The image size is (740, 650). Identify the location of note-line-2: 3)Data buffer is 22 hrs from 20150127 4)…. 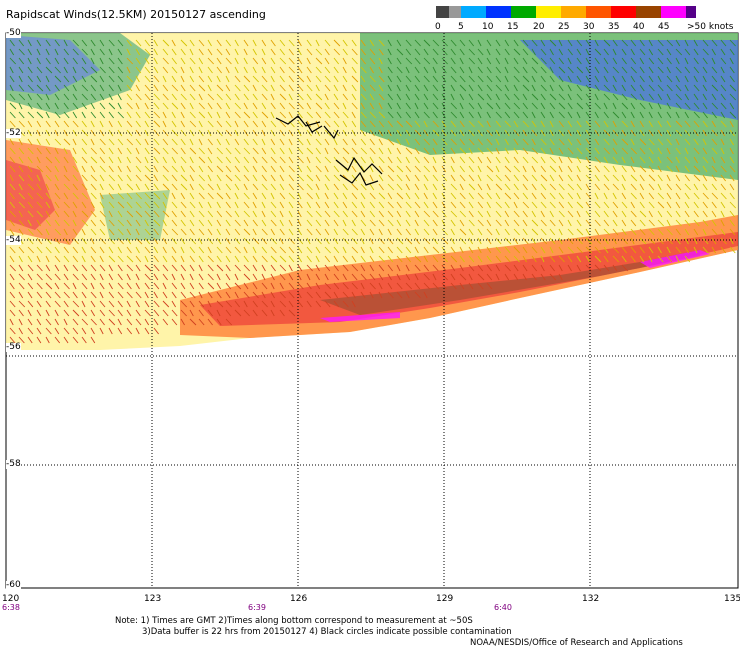
(327, 632).